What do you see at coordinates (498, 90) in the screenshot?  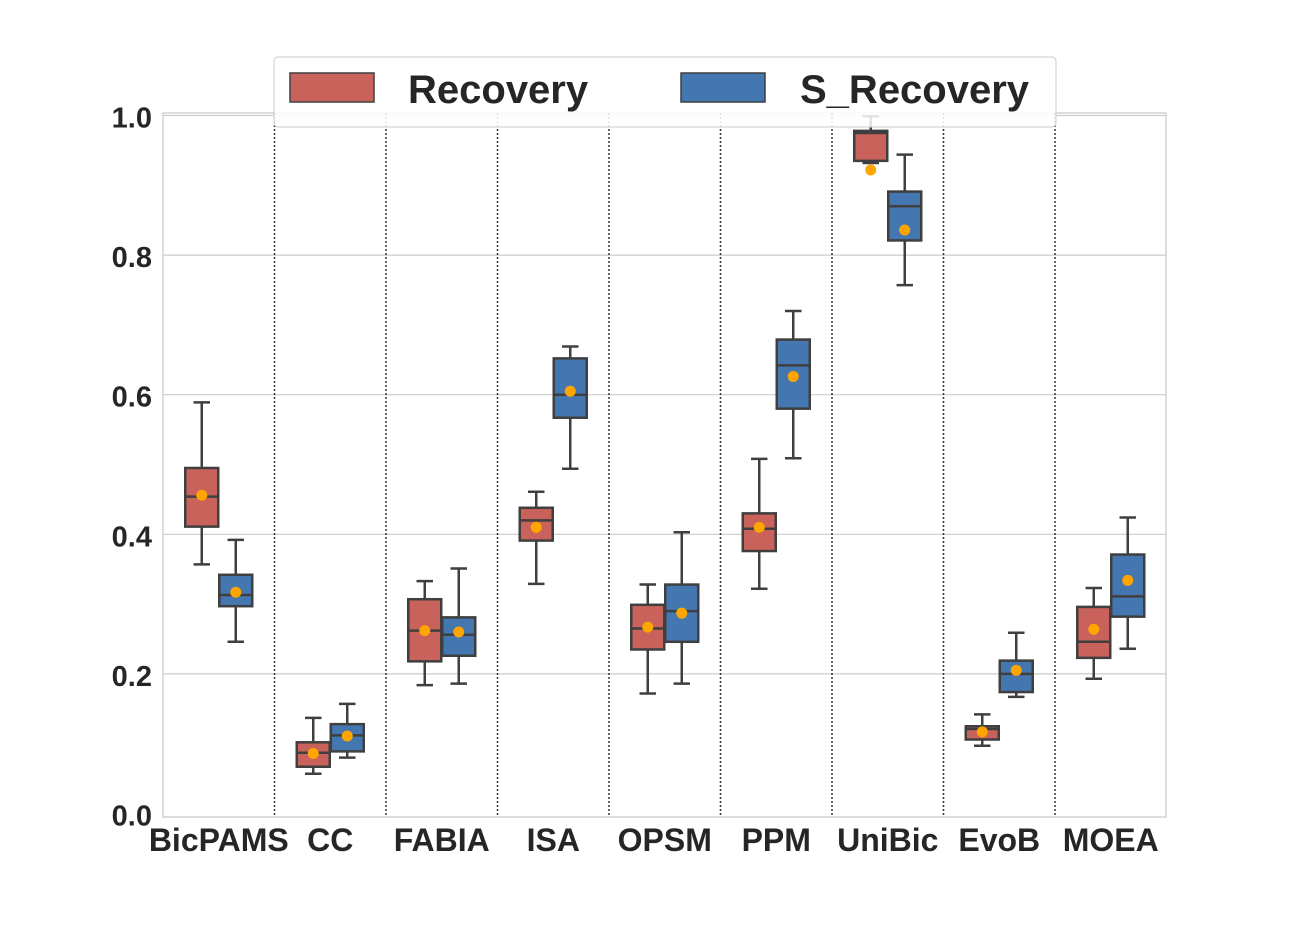 I see `legend-label-recovery: Recovery` at bounding box center [498, 90].